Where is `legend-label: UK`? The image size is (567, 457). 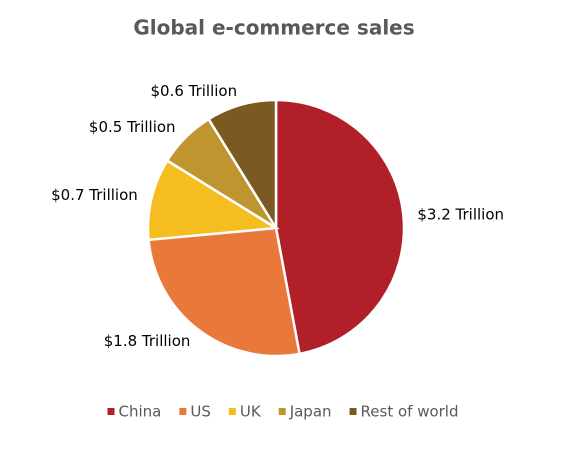
legend-label: UK is located at coordinates (251, 412).